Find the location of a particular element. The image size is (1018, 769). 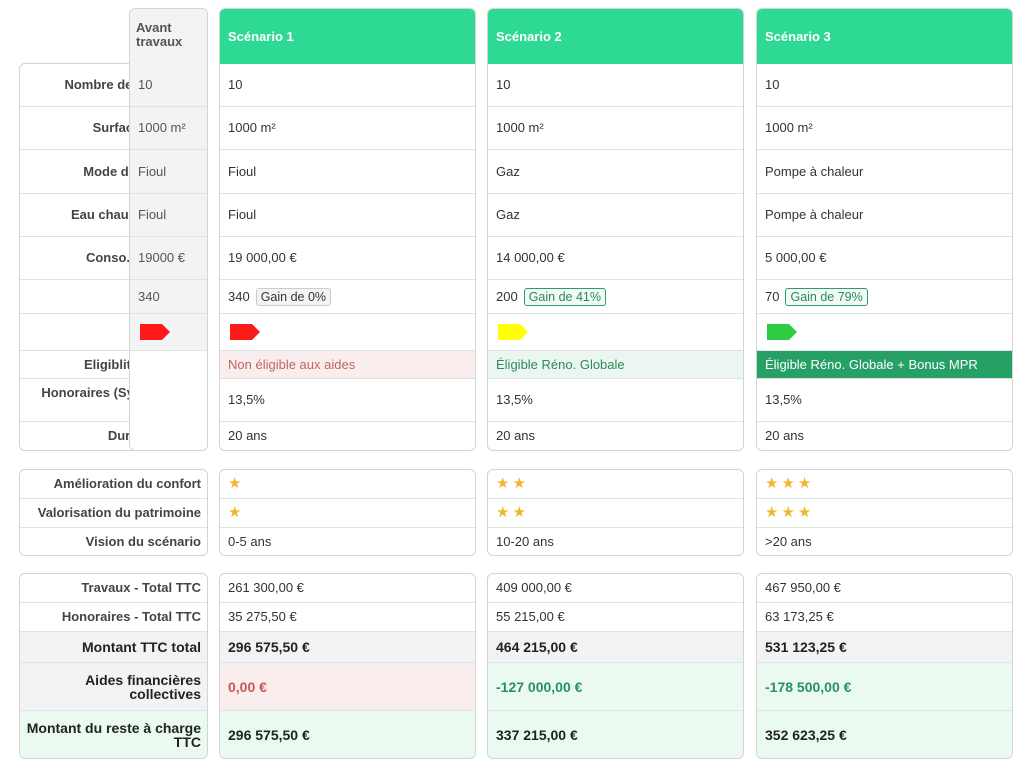

s3-gain-badge: Gain de 79% is located at coordinates (826, 296).